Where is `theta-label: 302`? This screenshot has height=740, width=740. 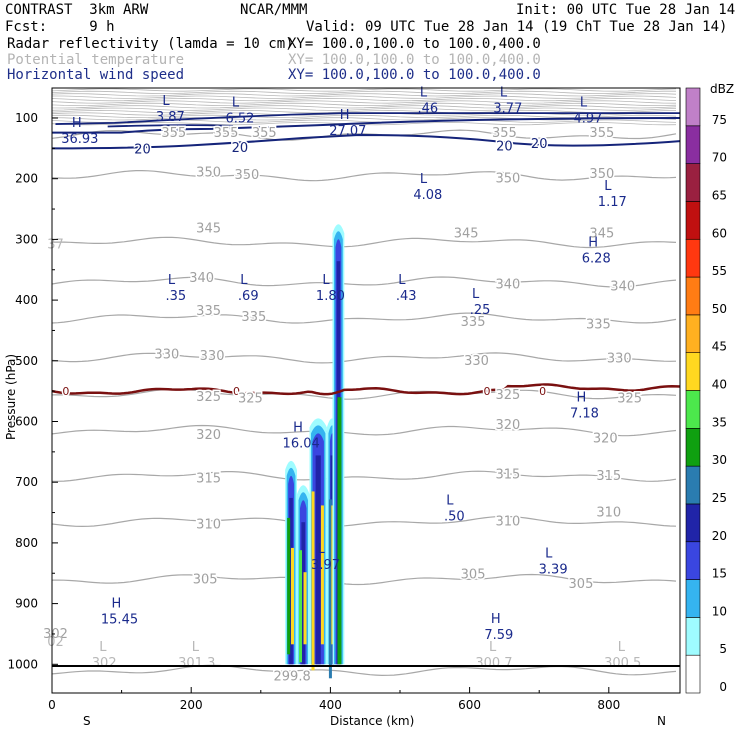
theta-label: 302 is located at coordinates (55, 634).